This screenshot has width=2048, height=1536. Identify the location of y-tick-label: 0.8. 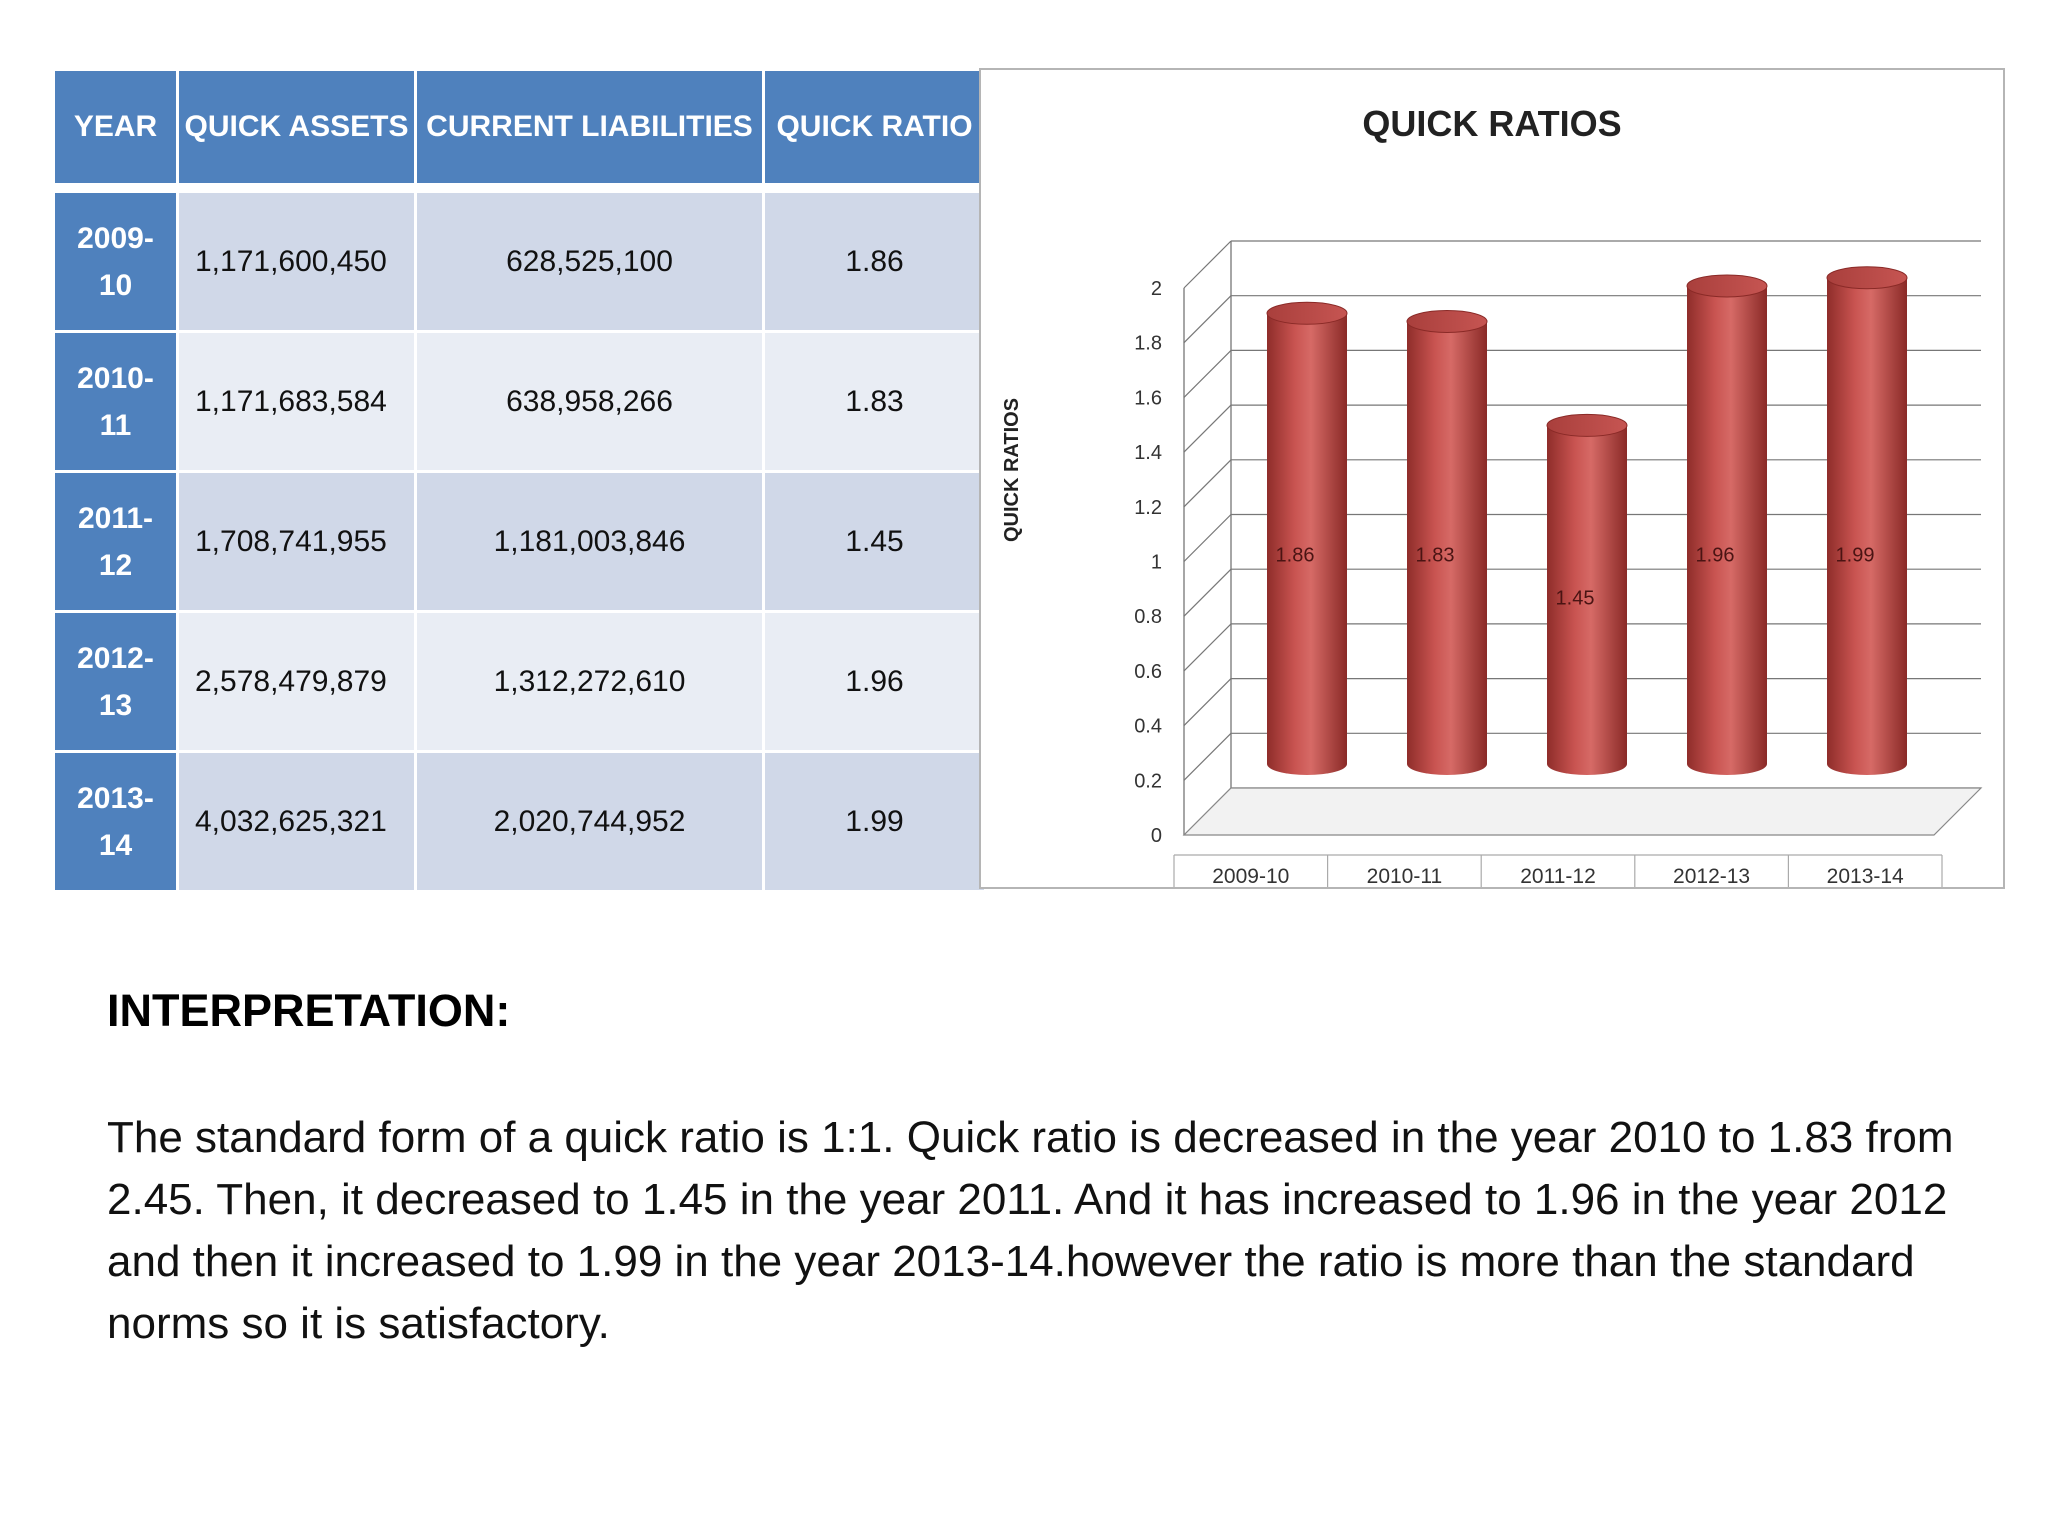
(1148, 617).